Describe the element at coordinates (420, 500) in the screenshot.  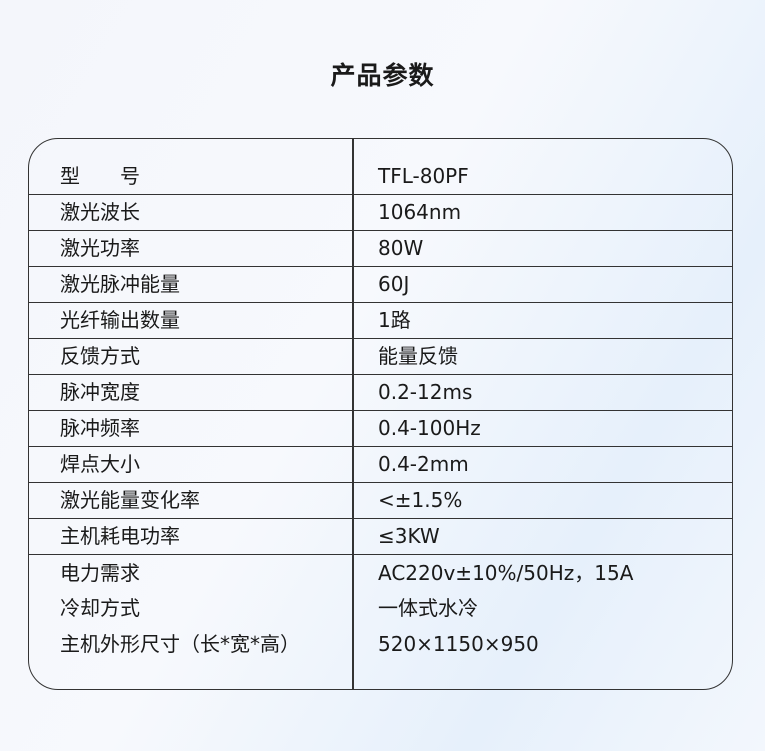
I see `spec-value: <±1.5%` at that location.